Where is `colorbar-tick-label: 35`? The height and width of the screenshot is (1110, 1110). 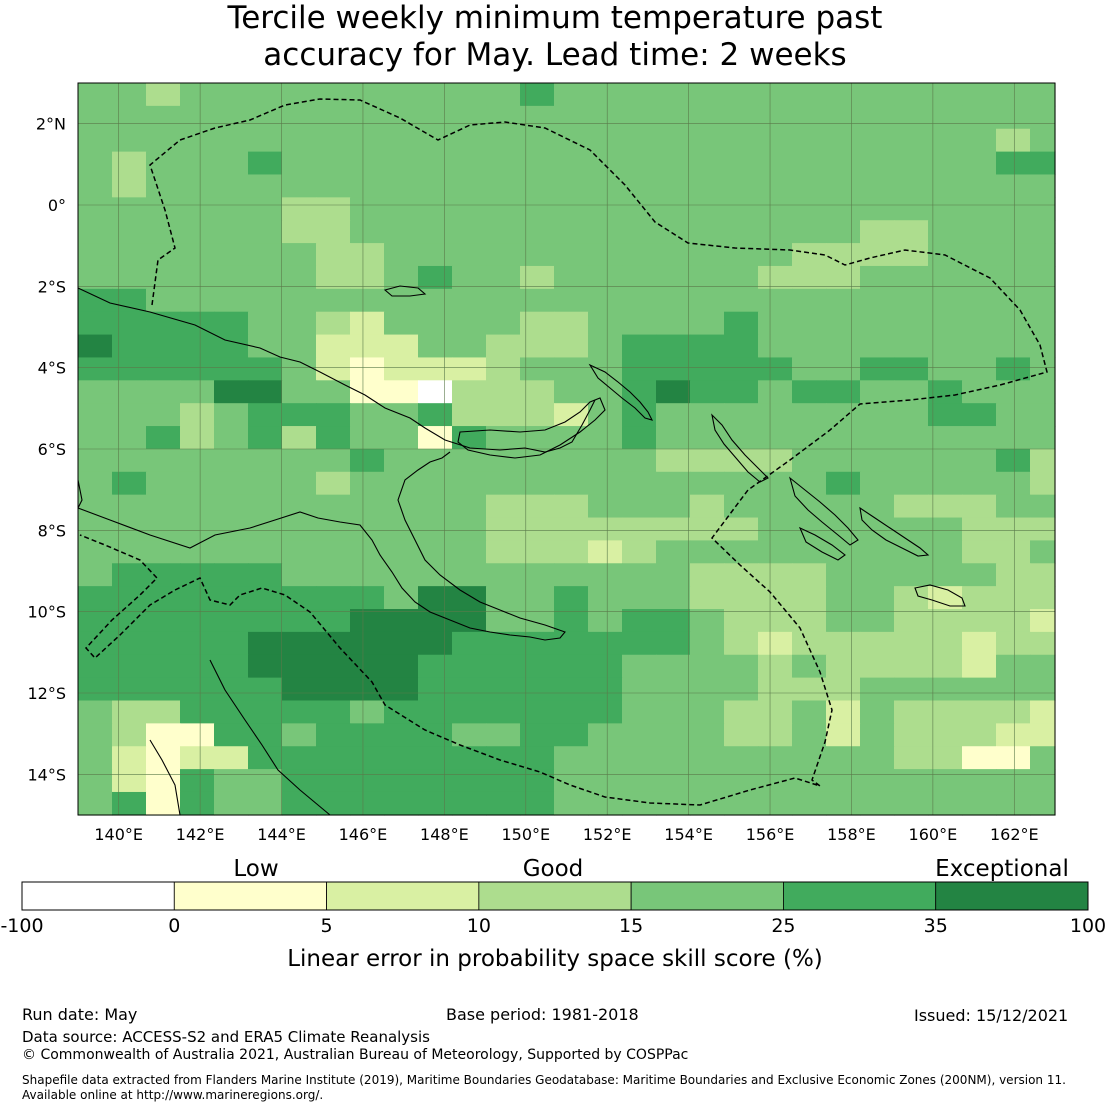
colorbar-tick-label: 35 is located at coordinates (936, 926).